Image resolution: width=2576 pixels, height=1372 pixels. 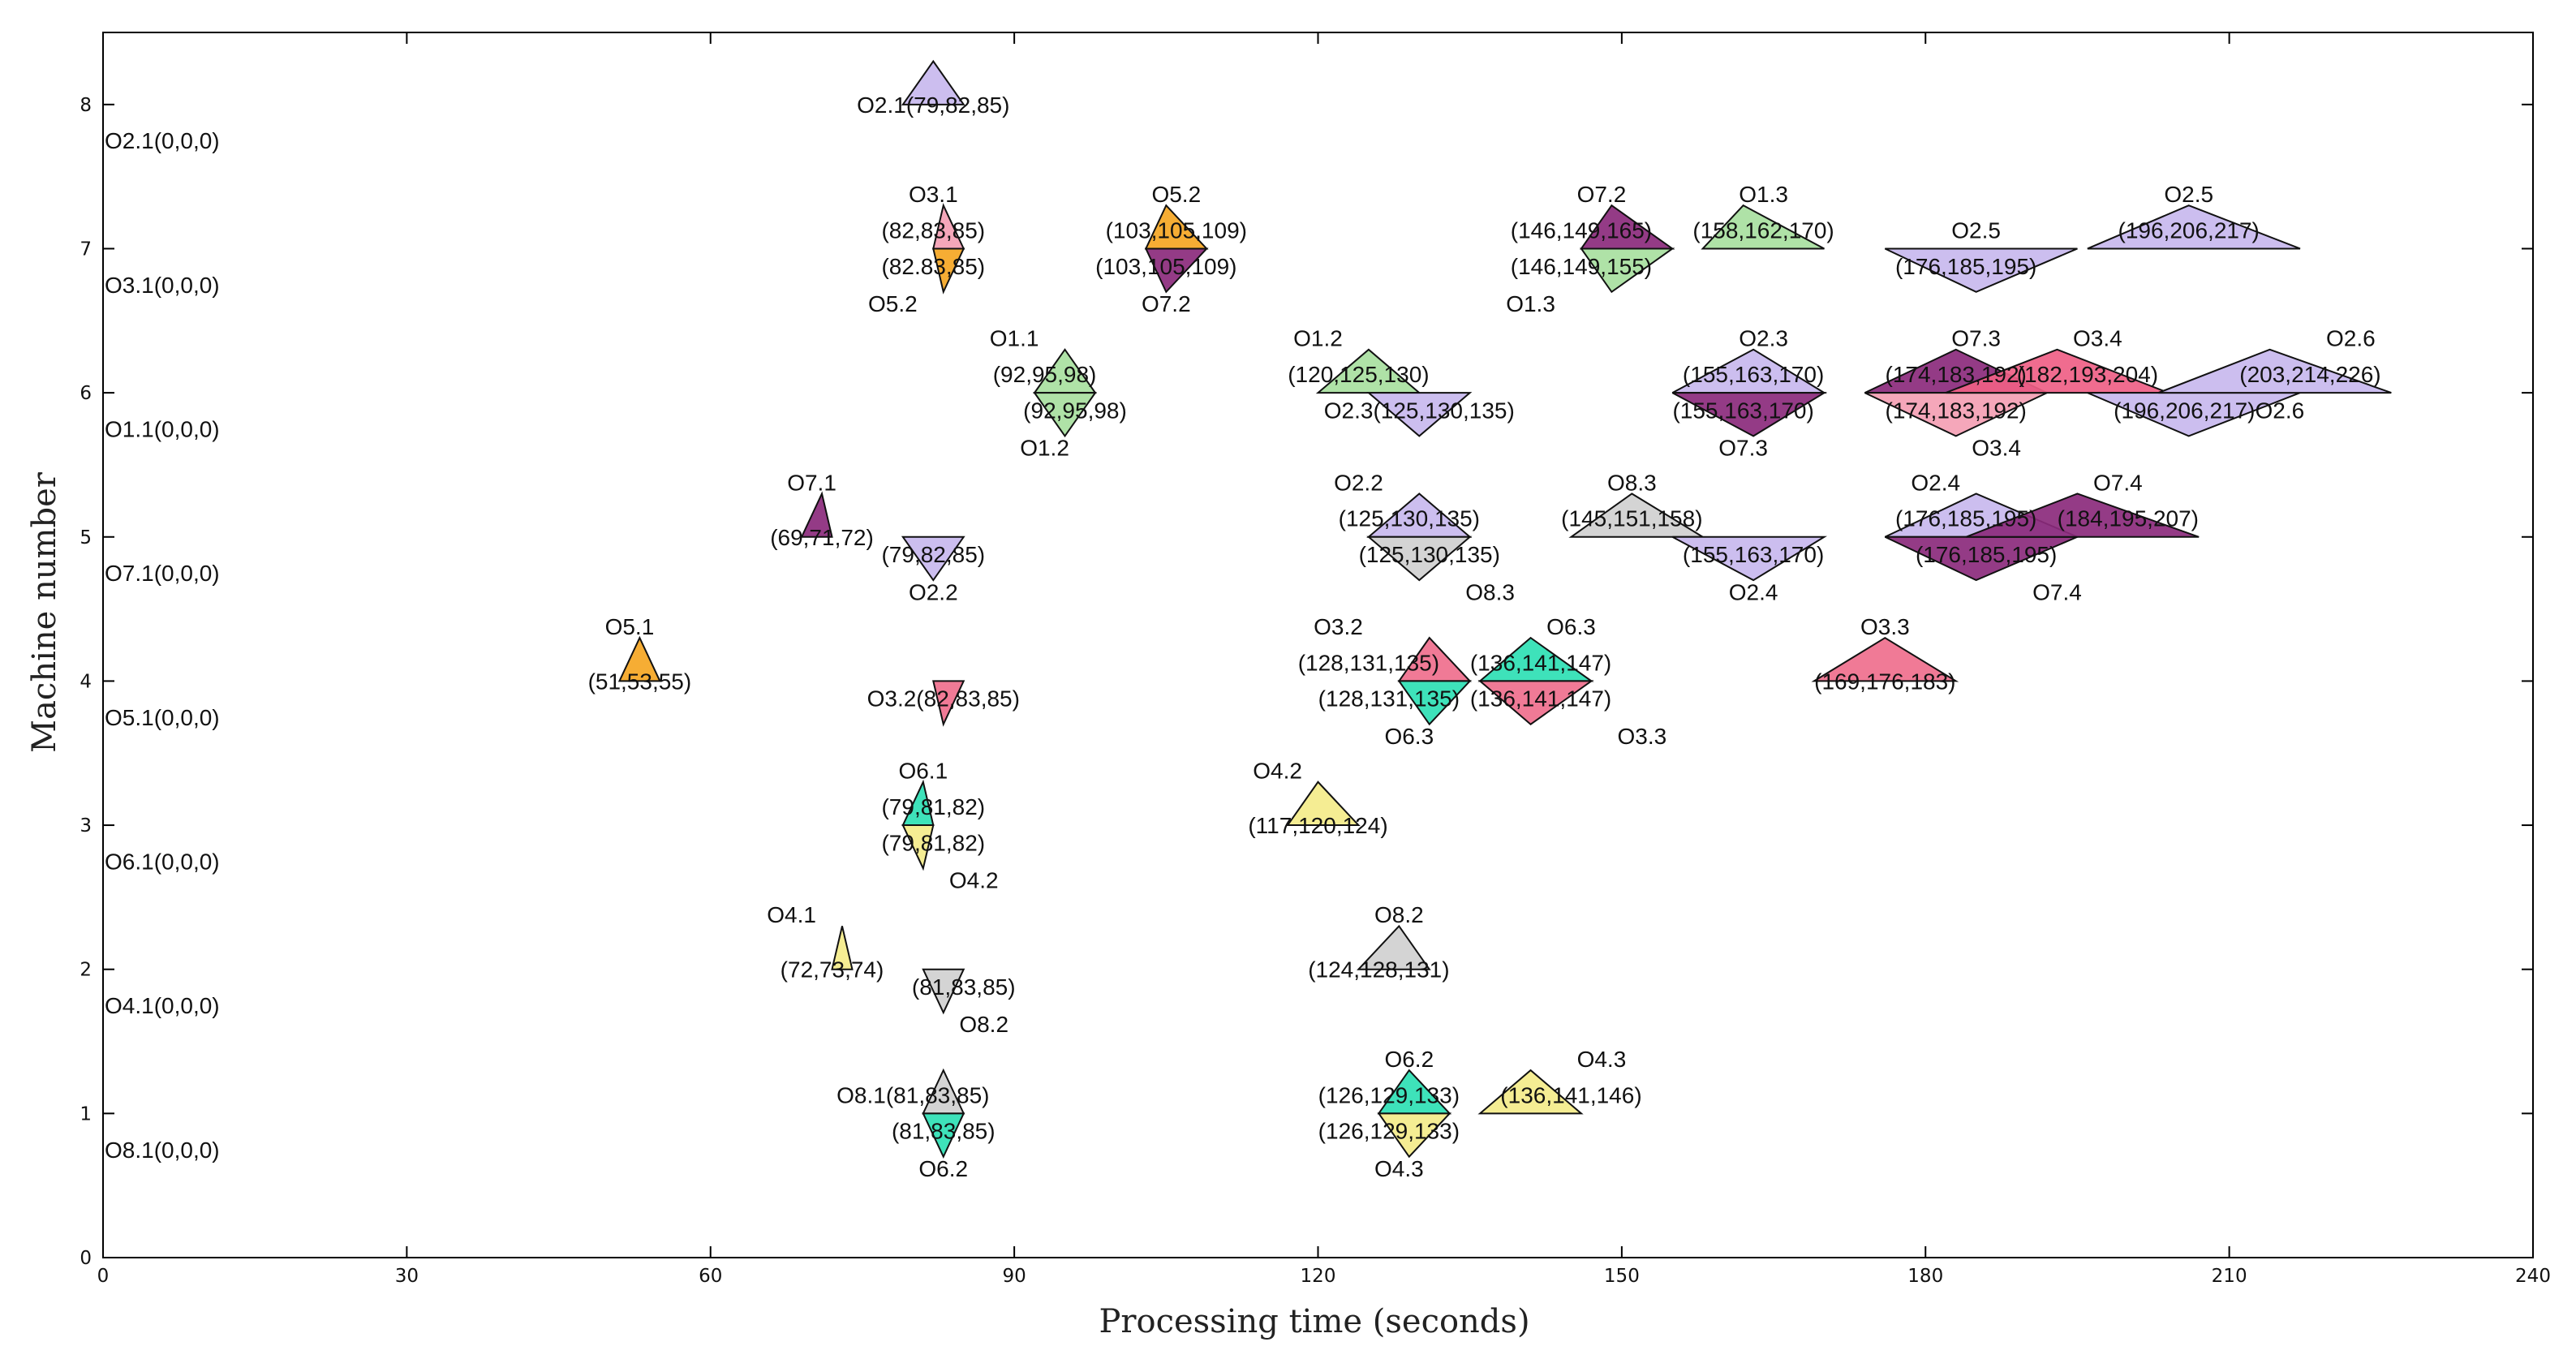 What do you see at coordinates (86, 393) in the screenshot?
I see `y-tick-label: 6` at bounding box center [86, 393].